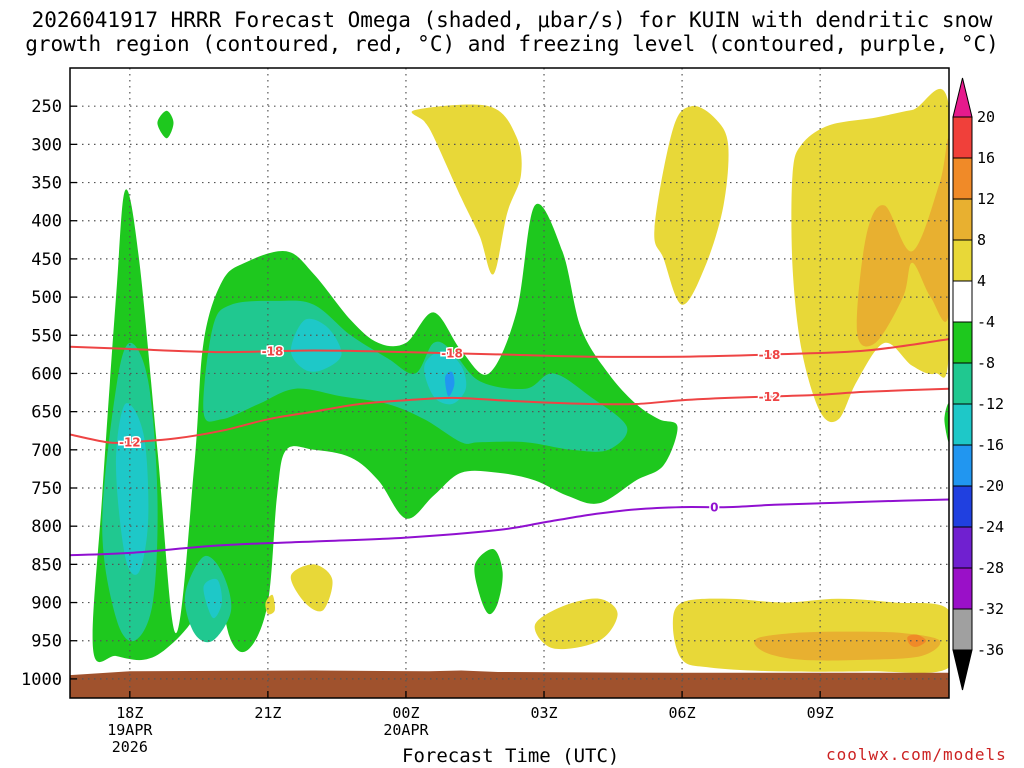 The image size is (1024, 768). What do you see at coordinates (466, 189) in the screenshot?
I see `omega-region-yellow-top-mid` at bounding box center [466, 189].